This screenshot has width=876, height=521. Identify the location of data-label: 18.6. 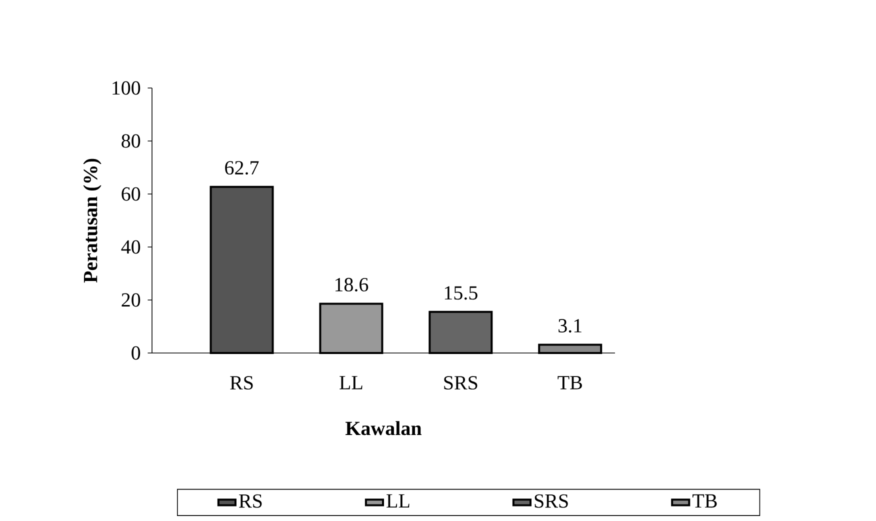
(351, 285).